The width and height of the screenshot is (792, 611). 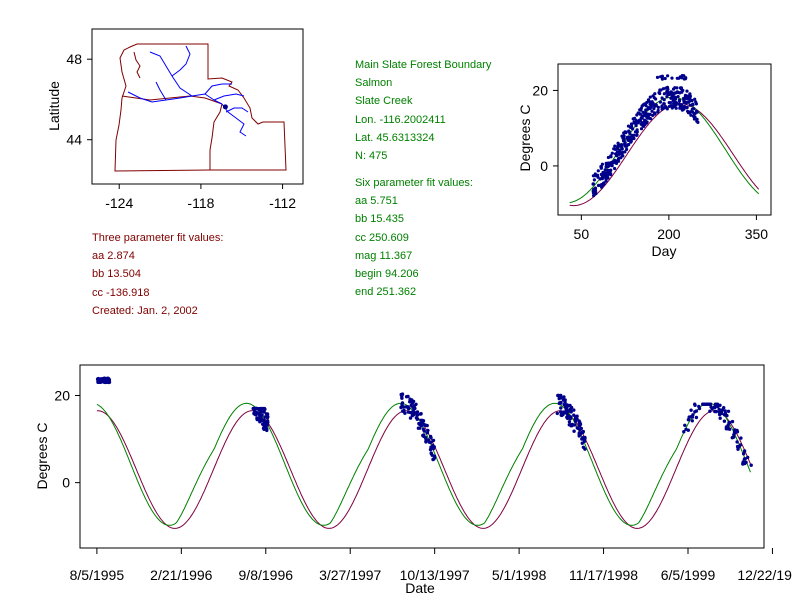 What do you see at coordinates (79, 99) in the screenshot?
I see `map-y-ticks: 48 44` at bounding box center [79, 99].